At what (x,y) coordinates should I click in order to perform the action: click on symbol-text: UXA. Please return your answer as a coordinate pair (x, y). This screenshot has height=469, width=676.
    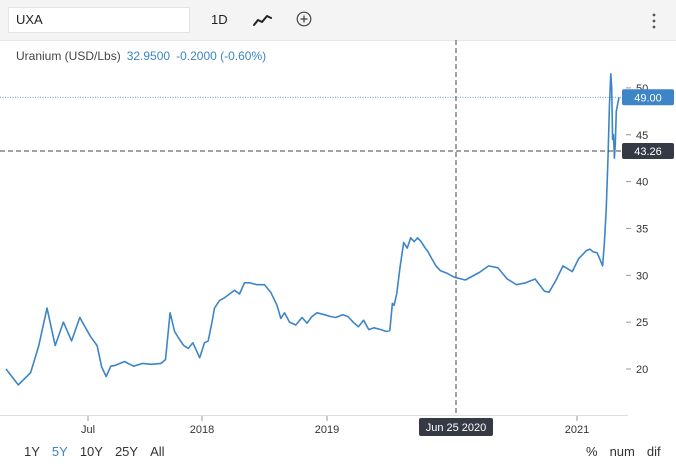
    Looking at the image, I should click on (29, 19).